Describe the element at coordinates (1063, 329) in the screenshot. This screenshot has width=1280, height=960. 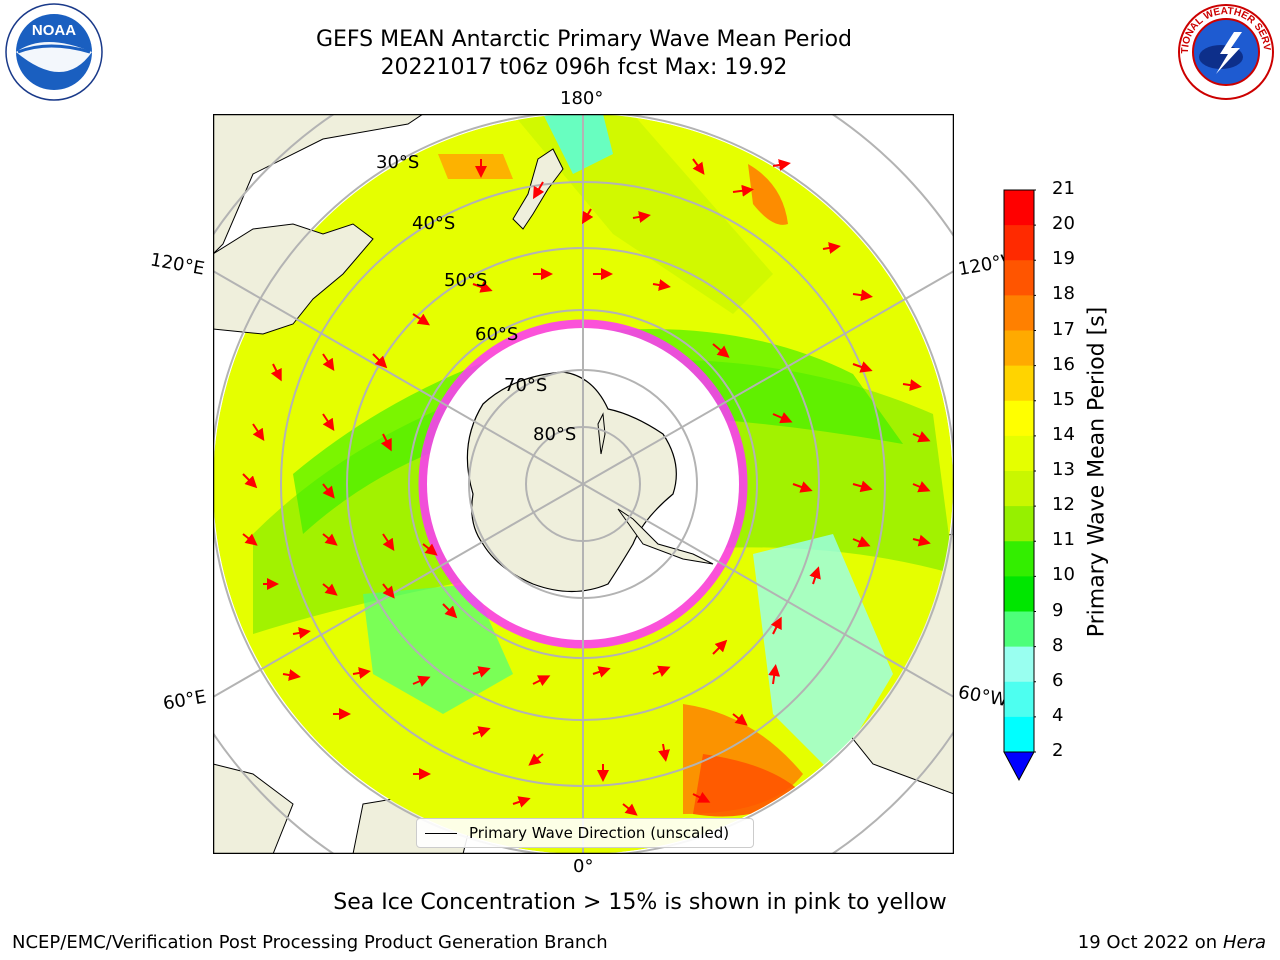
I see `colorbar-tick-label: 17` at that location.